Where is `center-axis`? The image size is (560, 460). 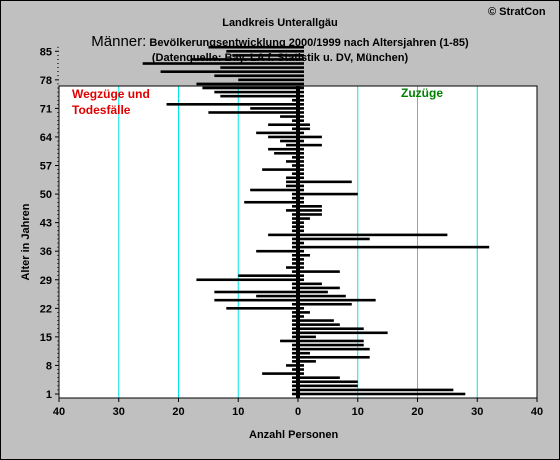 center-axis is located at coordinates (298, 242).